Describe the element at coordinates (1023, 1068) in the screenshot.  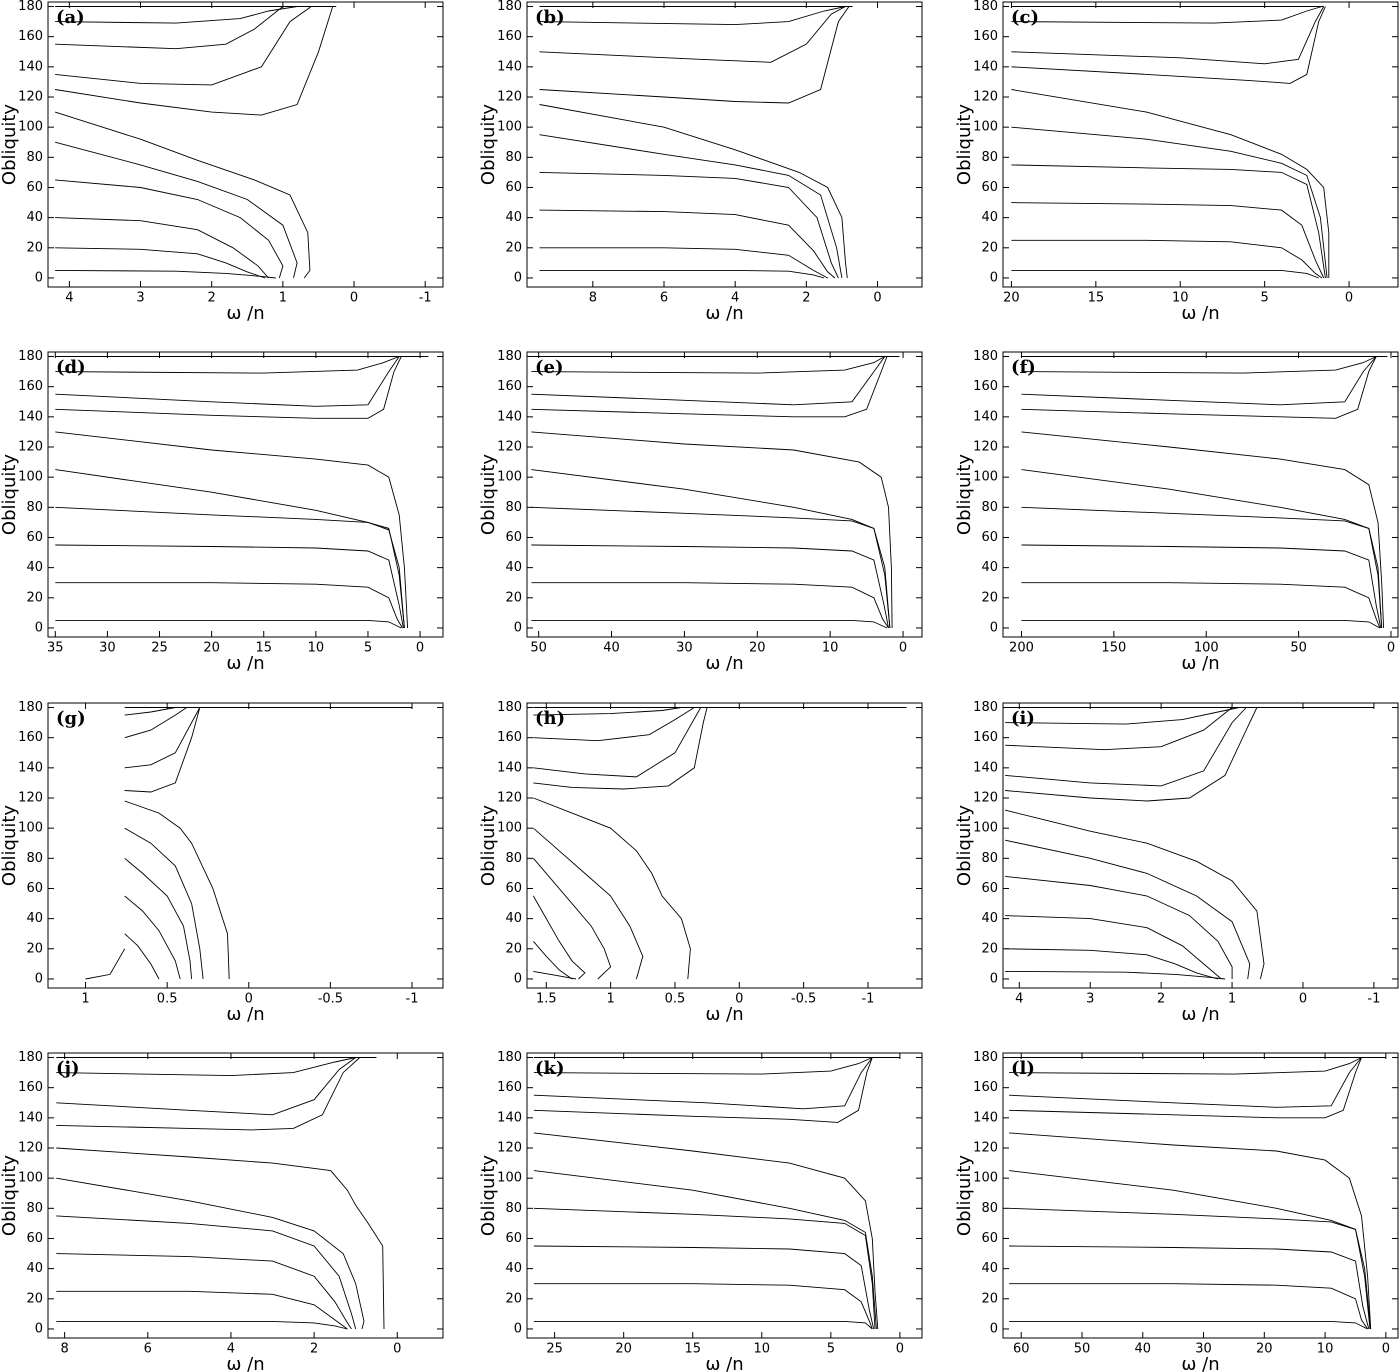
I see `panel-label: (l)` at that location.